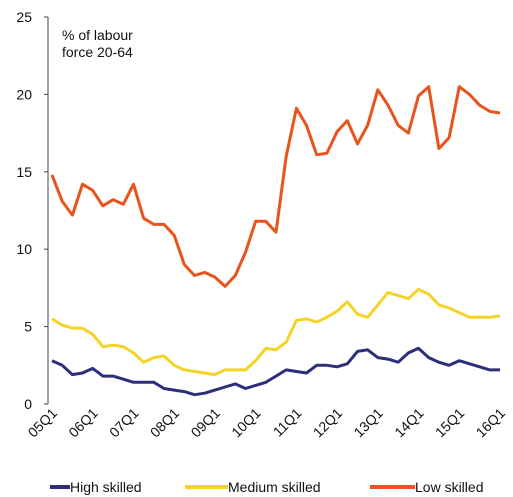  Describe the element at coordinates (28, 327) in the screenshot. I see `y-tick-label: 5` at that location.